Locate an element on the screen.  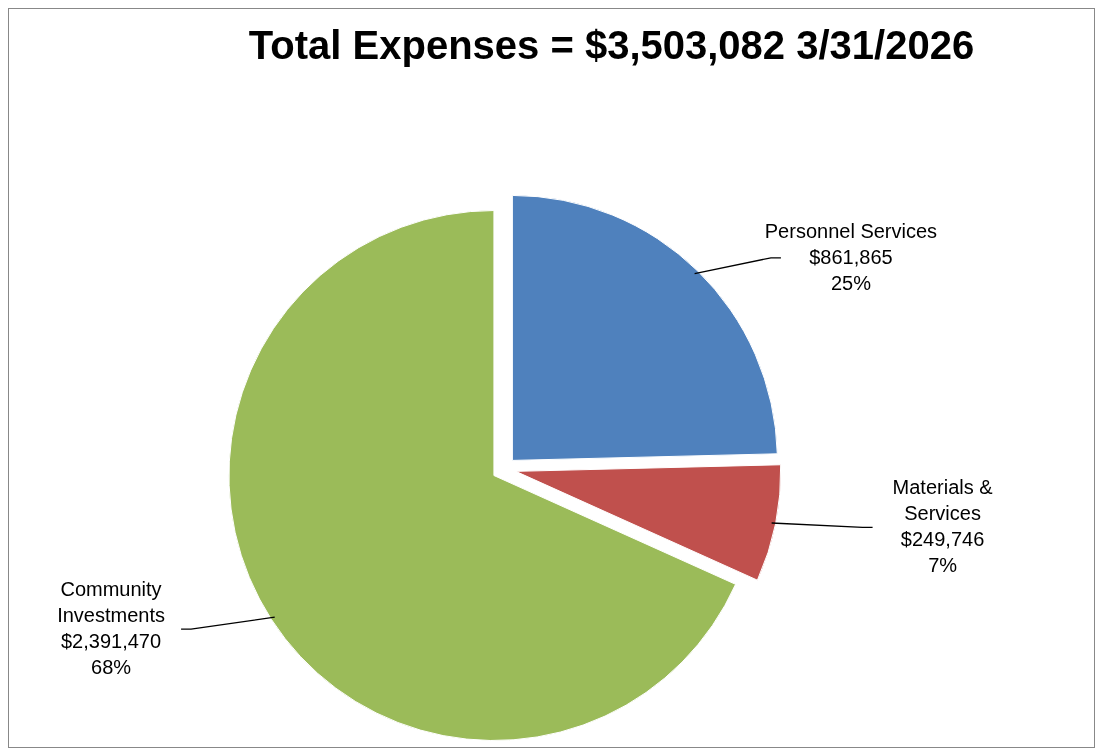
data-label: $861,865 25% is located at coordinates (851, 269).